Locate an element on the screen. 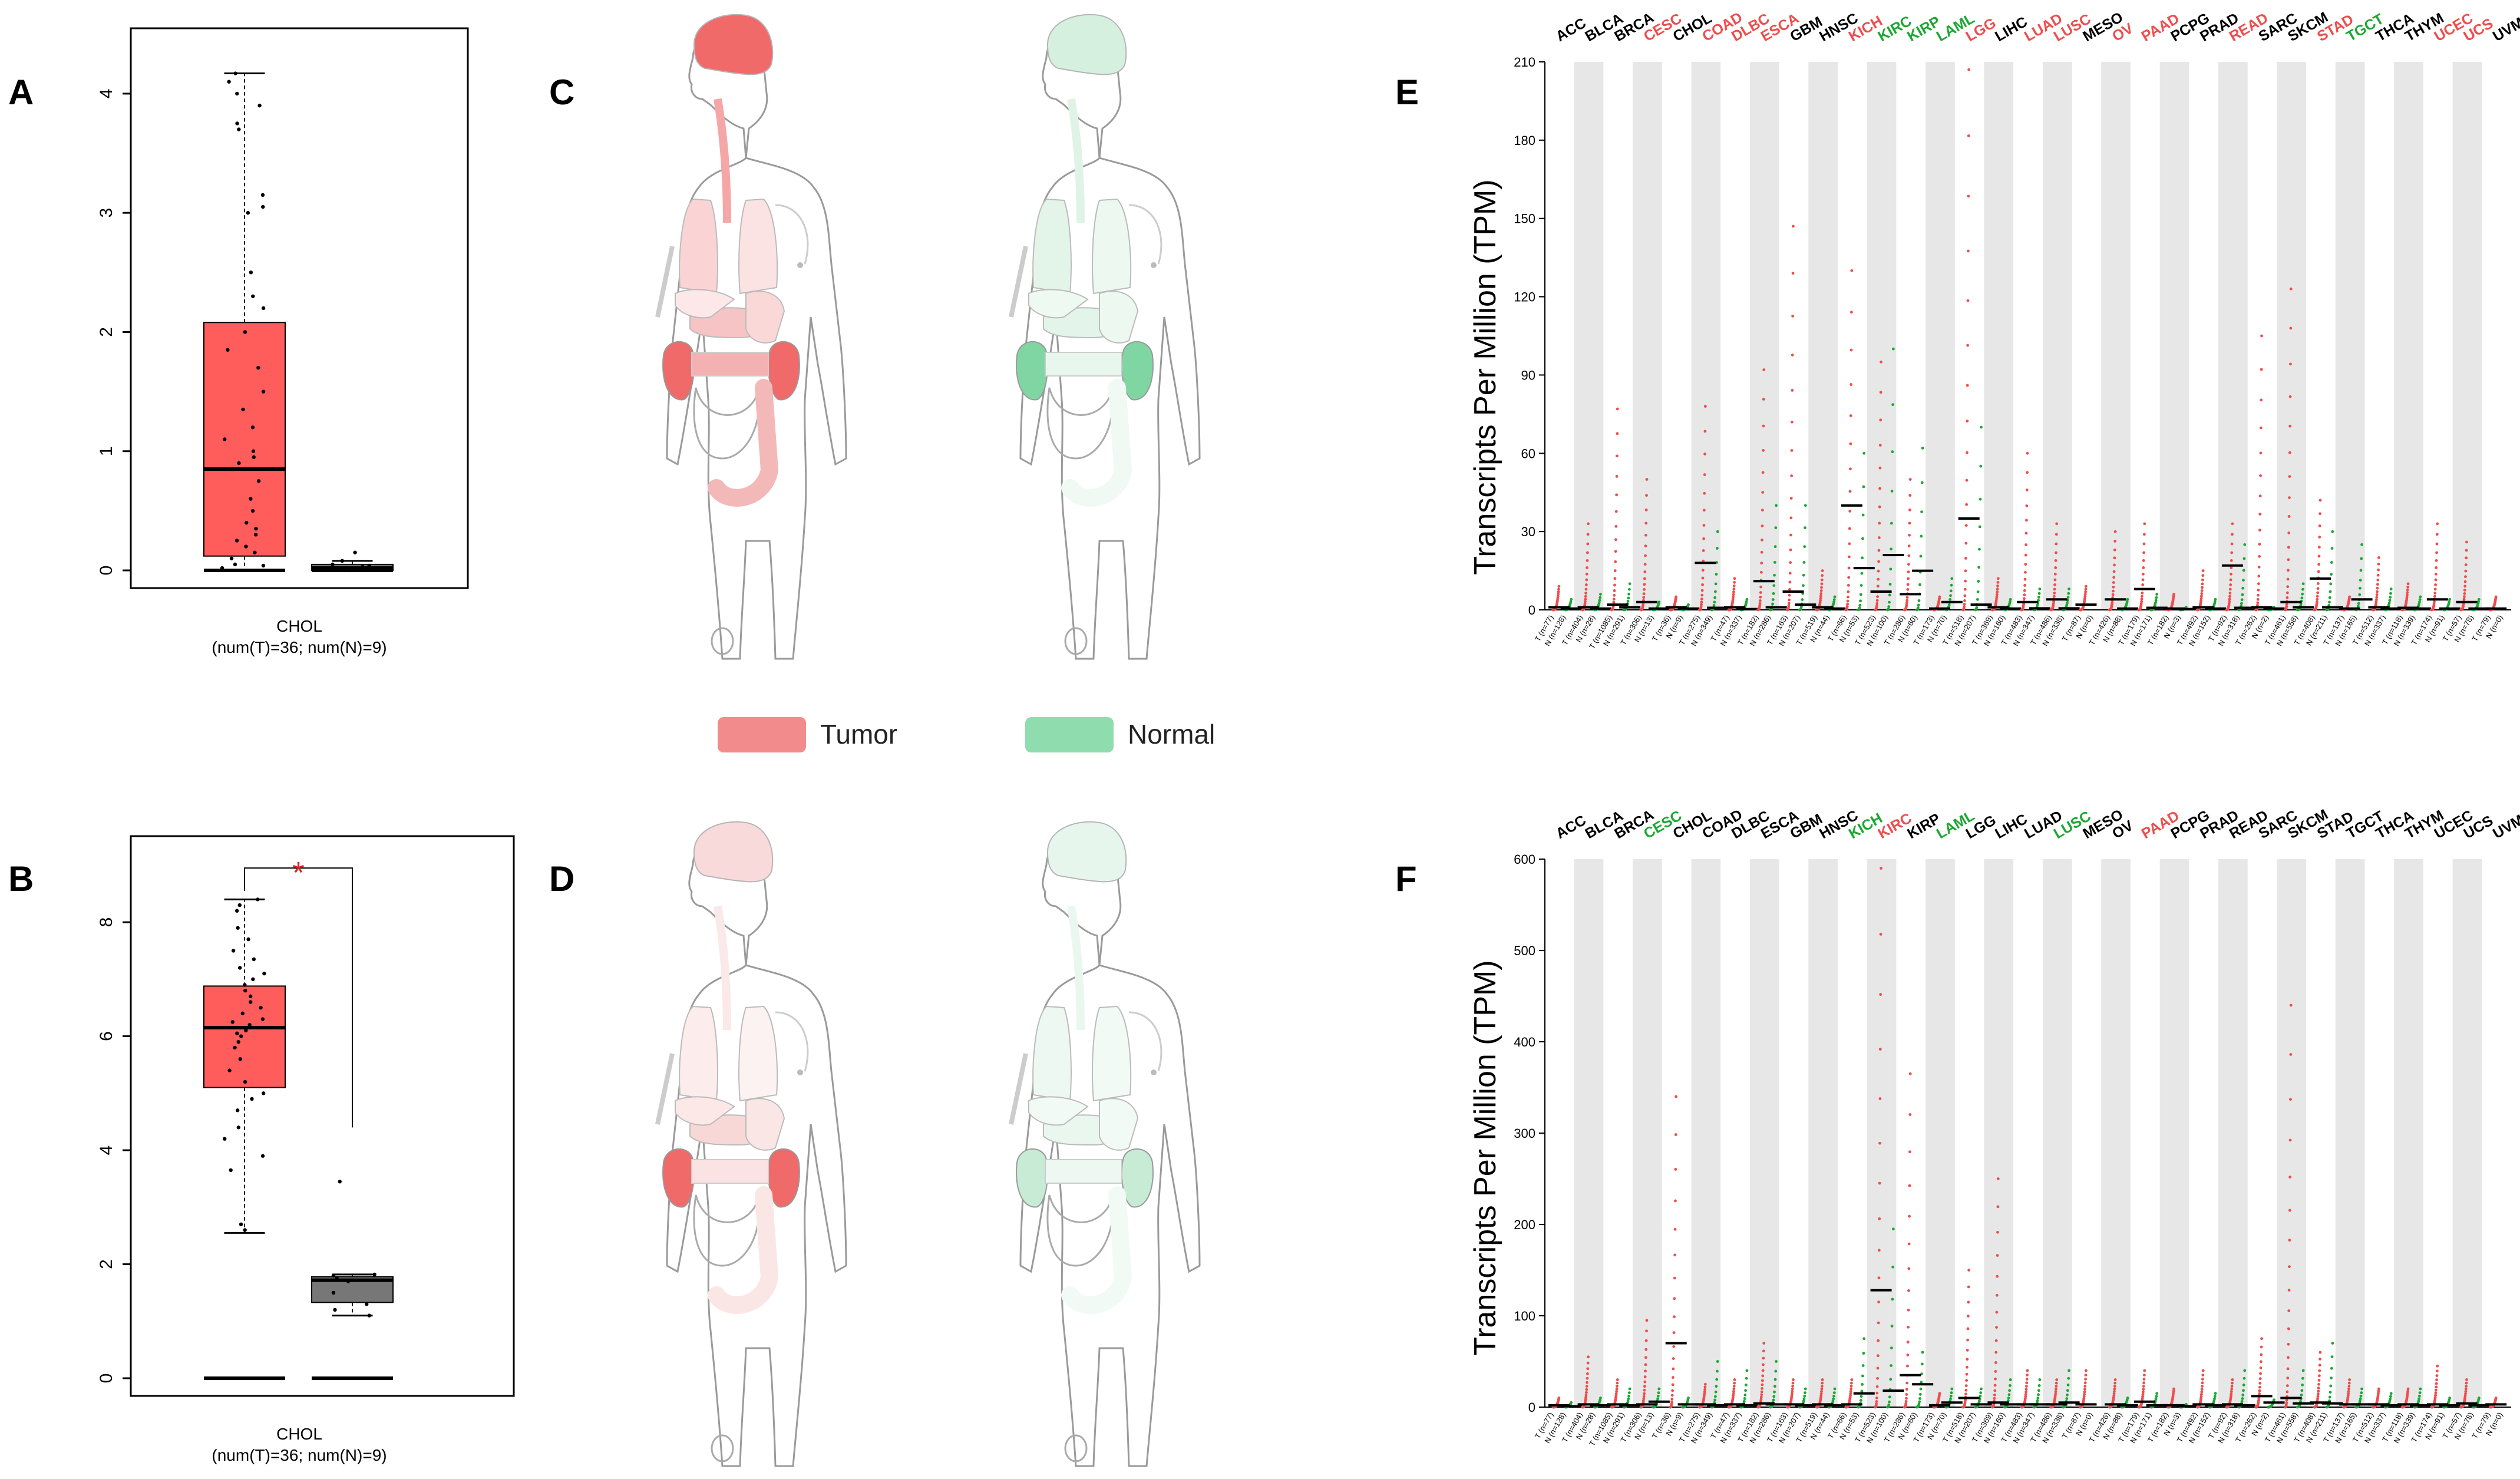 Image resolution: width=2520 pixels, height=1479 pixels. y-tick-label: 8 is located at coordinates (106, 922).